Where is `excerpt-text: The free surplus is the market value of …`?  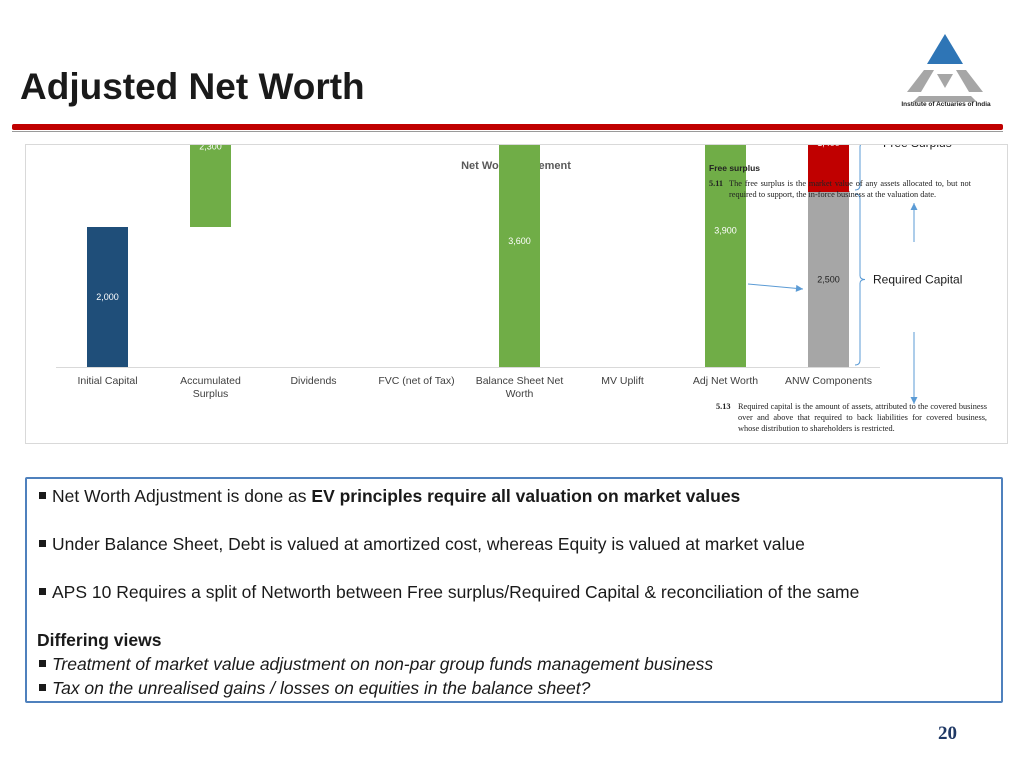
excerpt-text: The free surplus is the market value of … is located at coordinates (850, 189).